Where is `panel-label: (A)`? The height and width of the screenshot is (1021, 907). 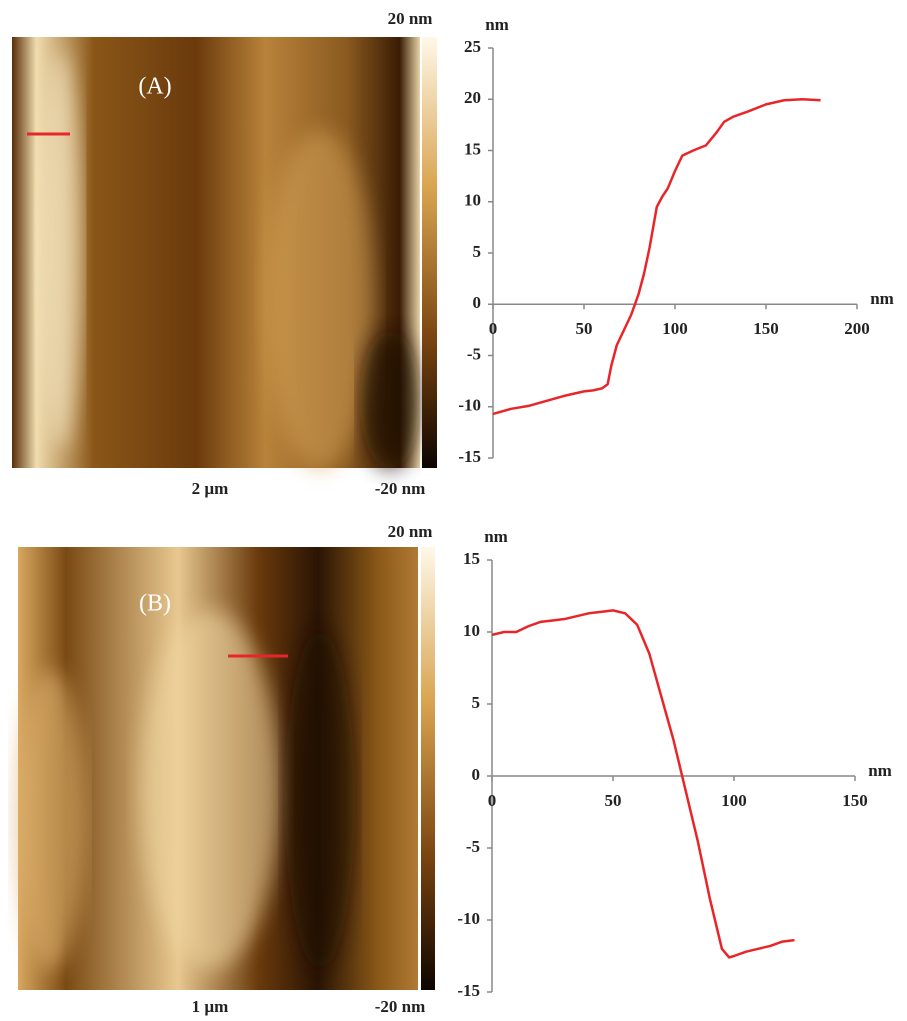
panel-label: (A) is located at coordinates (154, 87).